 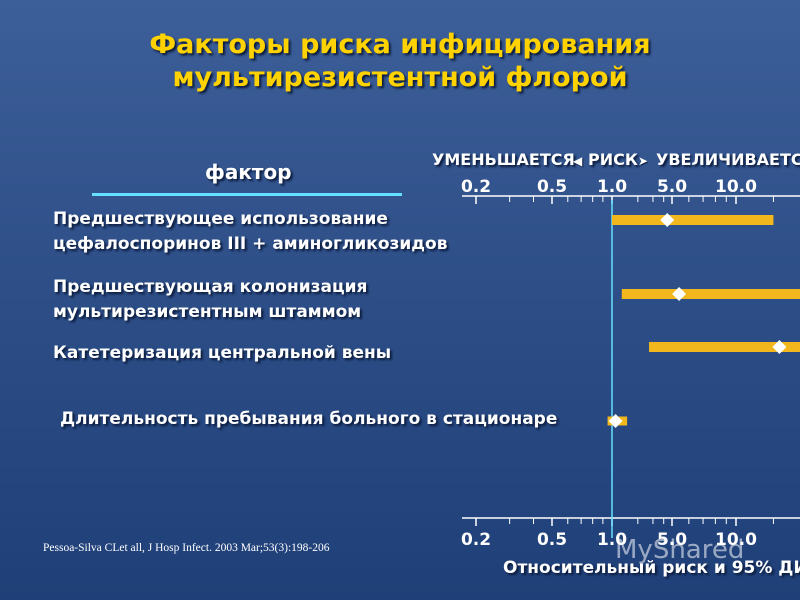 What do you see at coordinates (476, 187) in the screenshot?
I see `top-tick-label: 0.2` at bounding box center [476, 187].